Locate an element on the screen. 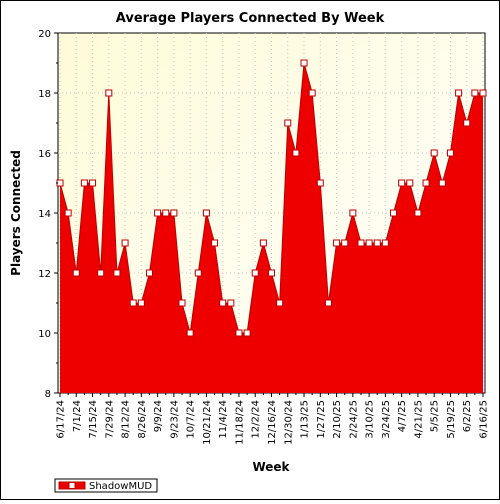 The width and height of the screenshot is (500, 504). x-tick-label: 10/21/24 is located at coordinates (207, 422).